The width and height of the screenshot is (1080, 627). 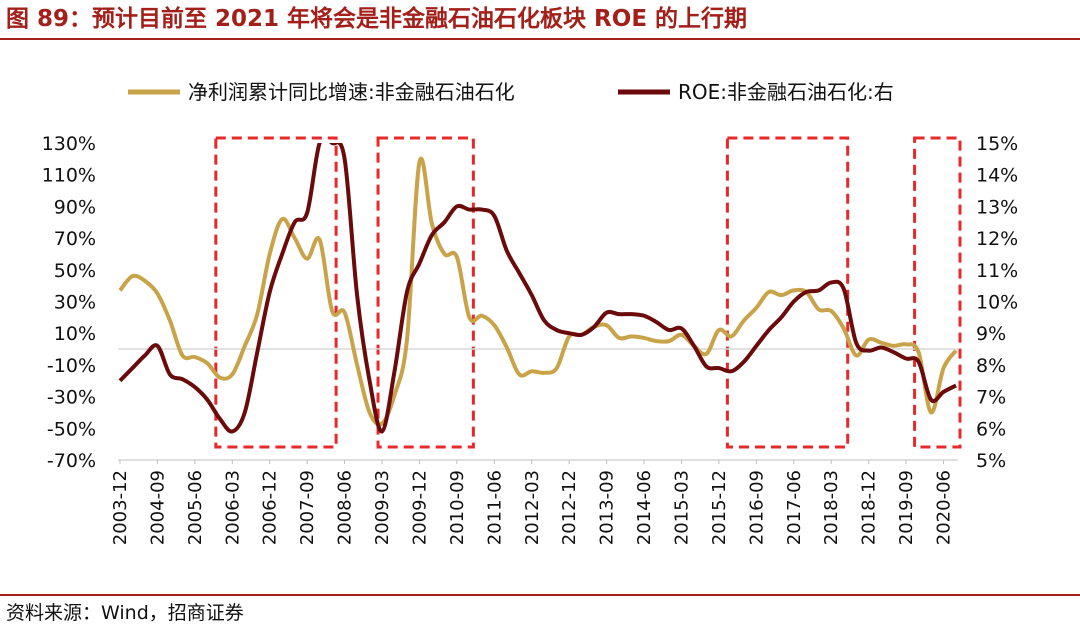 What do you see at coordinates (681, 507) in the screenshot?
I see `x-tick-label: 2015-03` at bounding box center [681, 507].